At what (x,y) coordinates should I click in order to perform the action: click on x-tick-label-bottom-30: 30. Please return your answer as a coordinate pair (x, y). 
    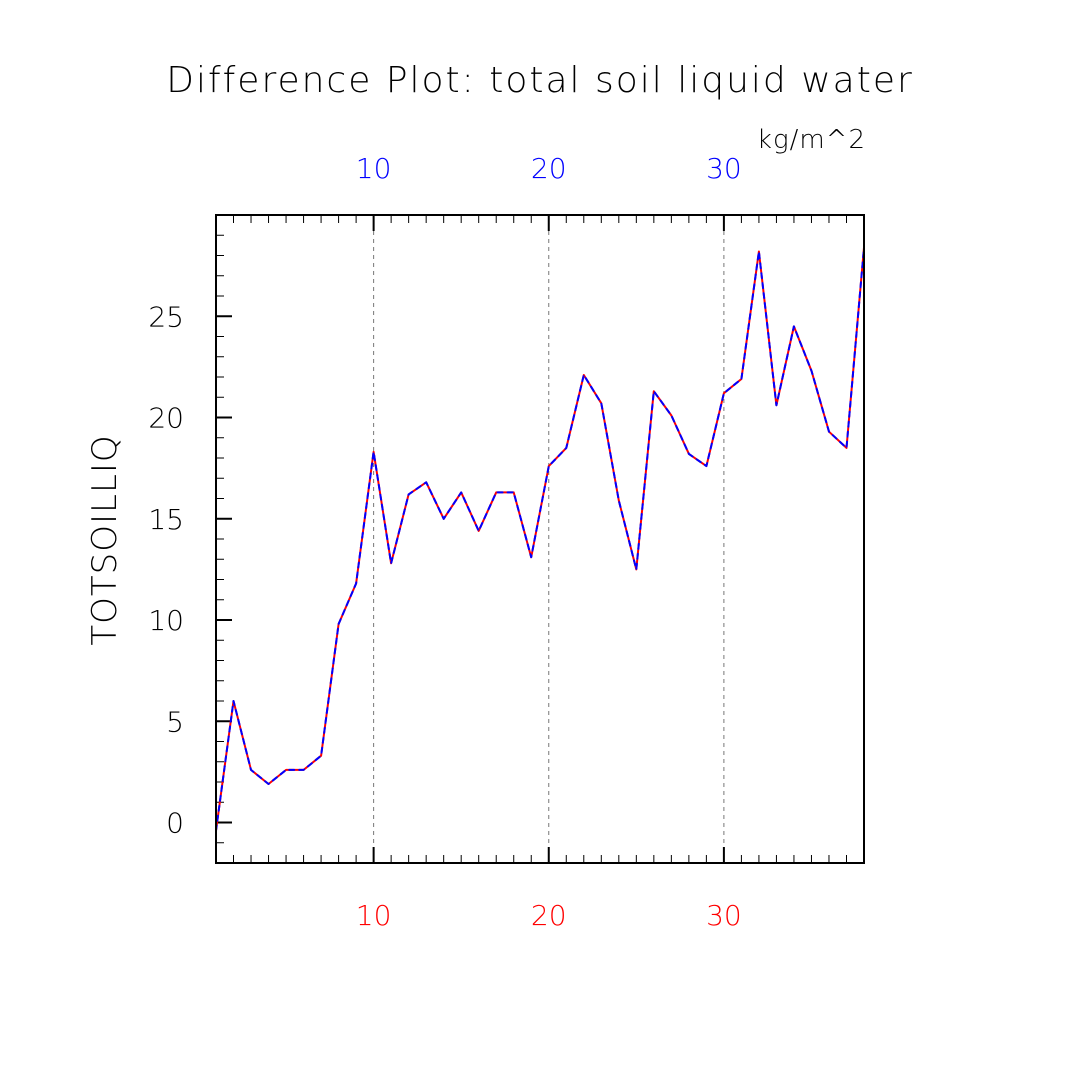
    Looking at the image, I should click on (724, 915).